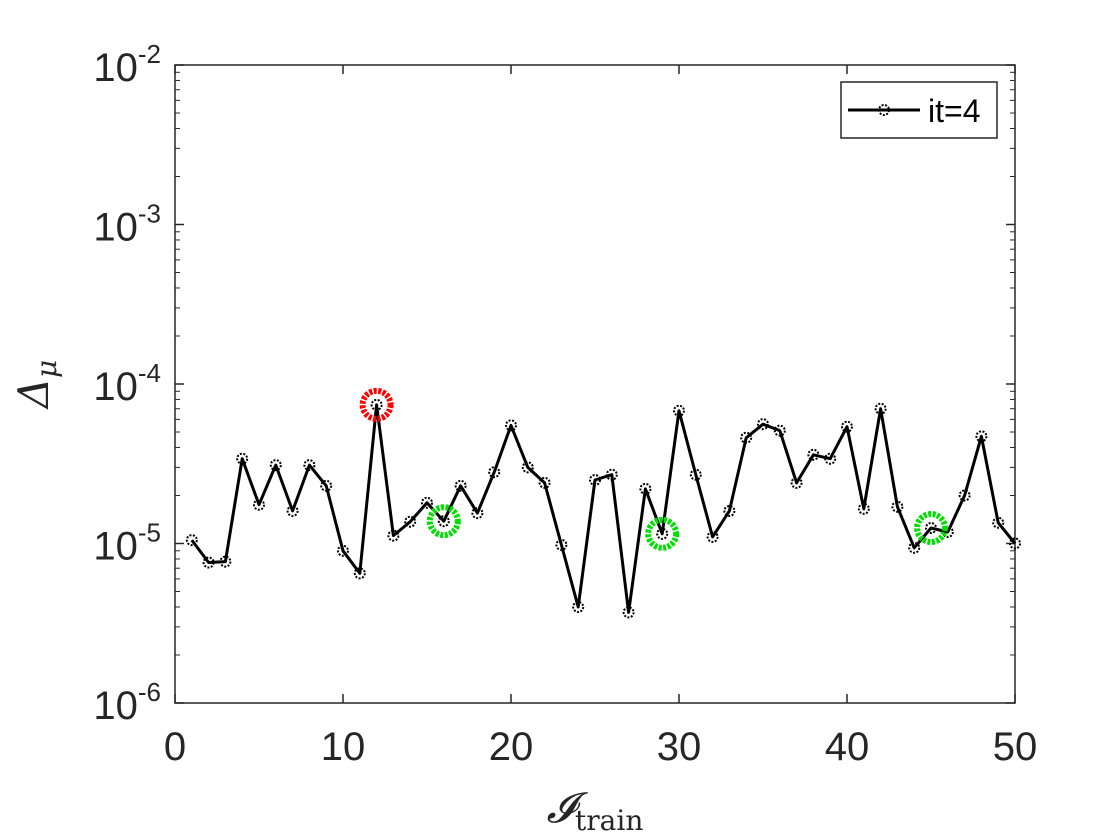 Image resolution: width=1120 pixels, height=840 pixels. Describe the element at coordinates (46, 369) in the screenshot. I see `y-axis-label-sub: μ` at that location.